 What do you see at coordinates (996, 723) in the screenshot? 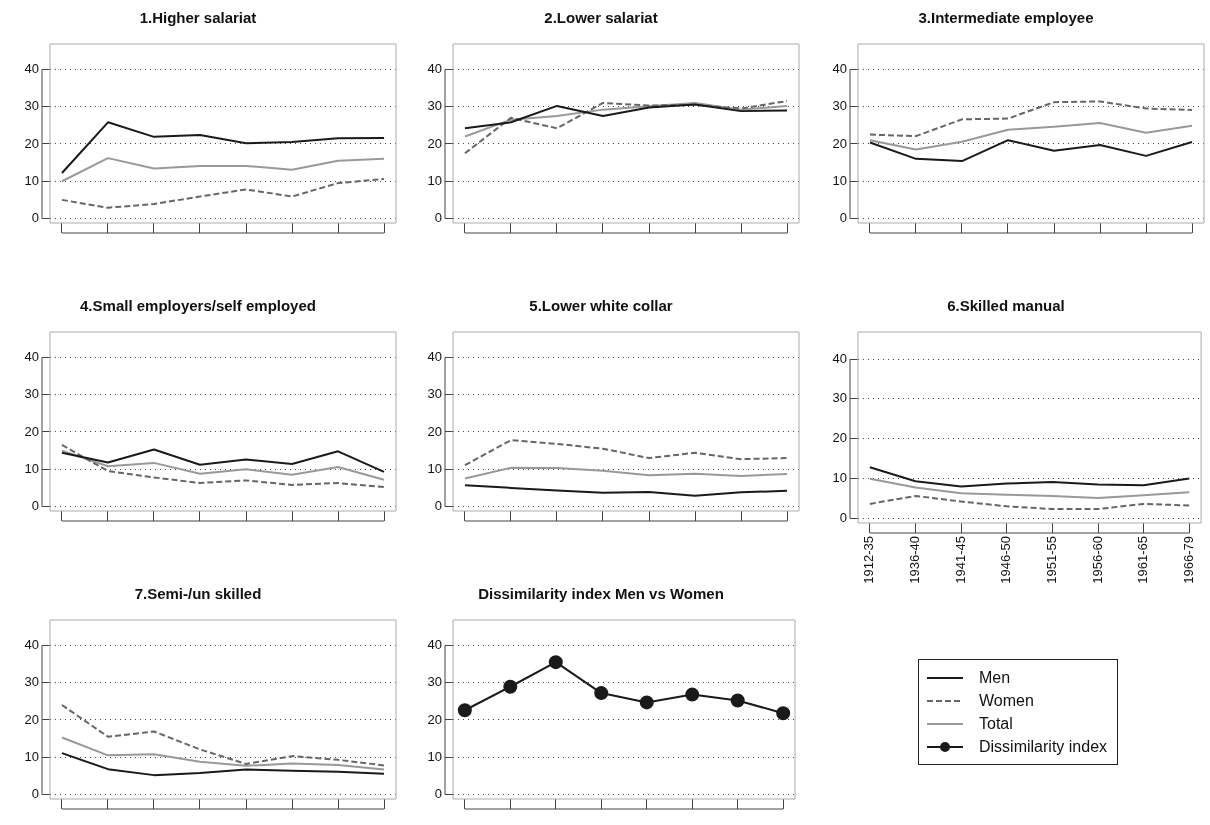
I see `legend-label: Total` at bounding box center [996, 723].